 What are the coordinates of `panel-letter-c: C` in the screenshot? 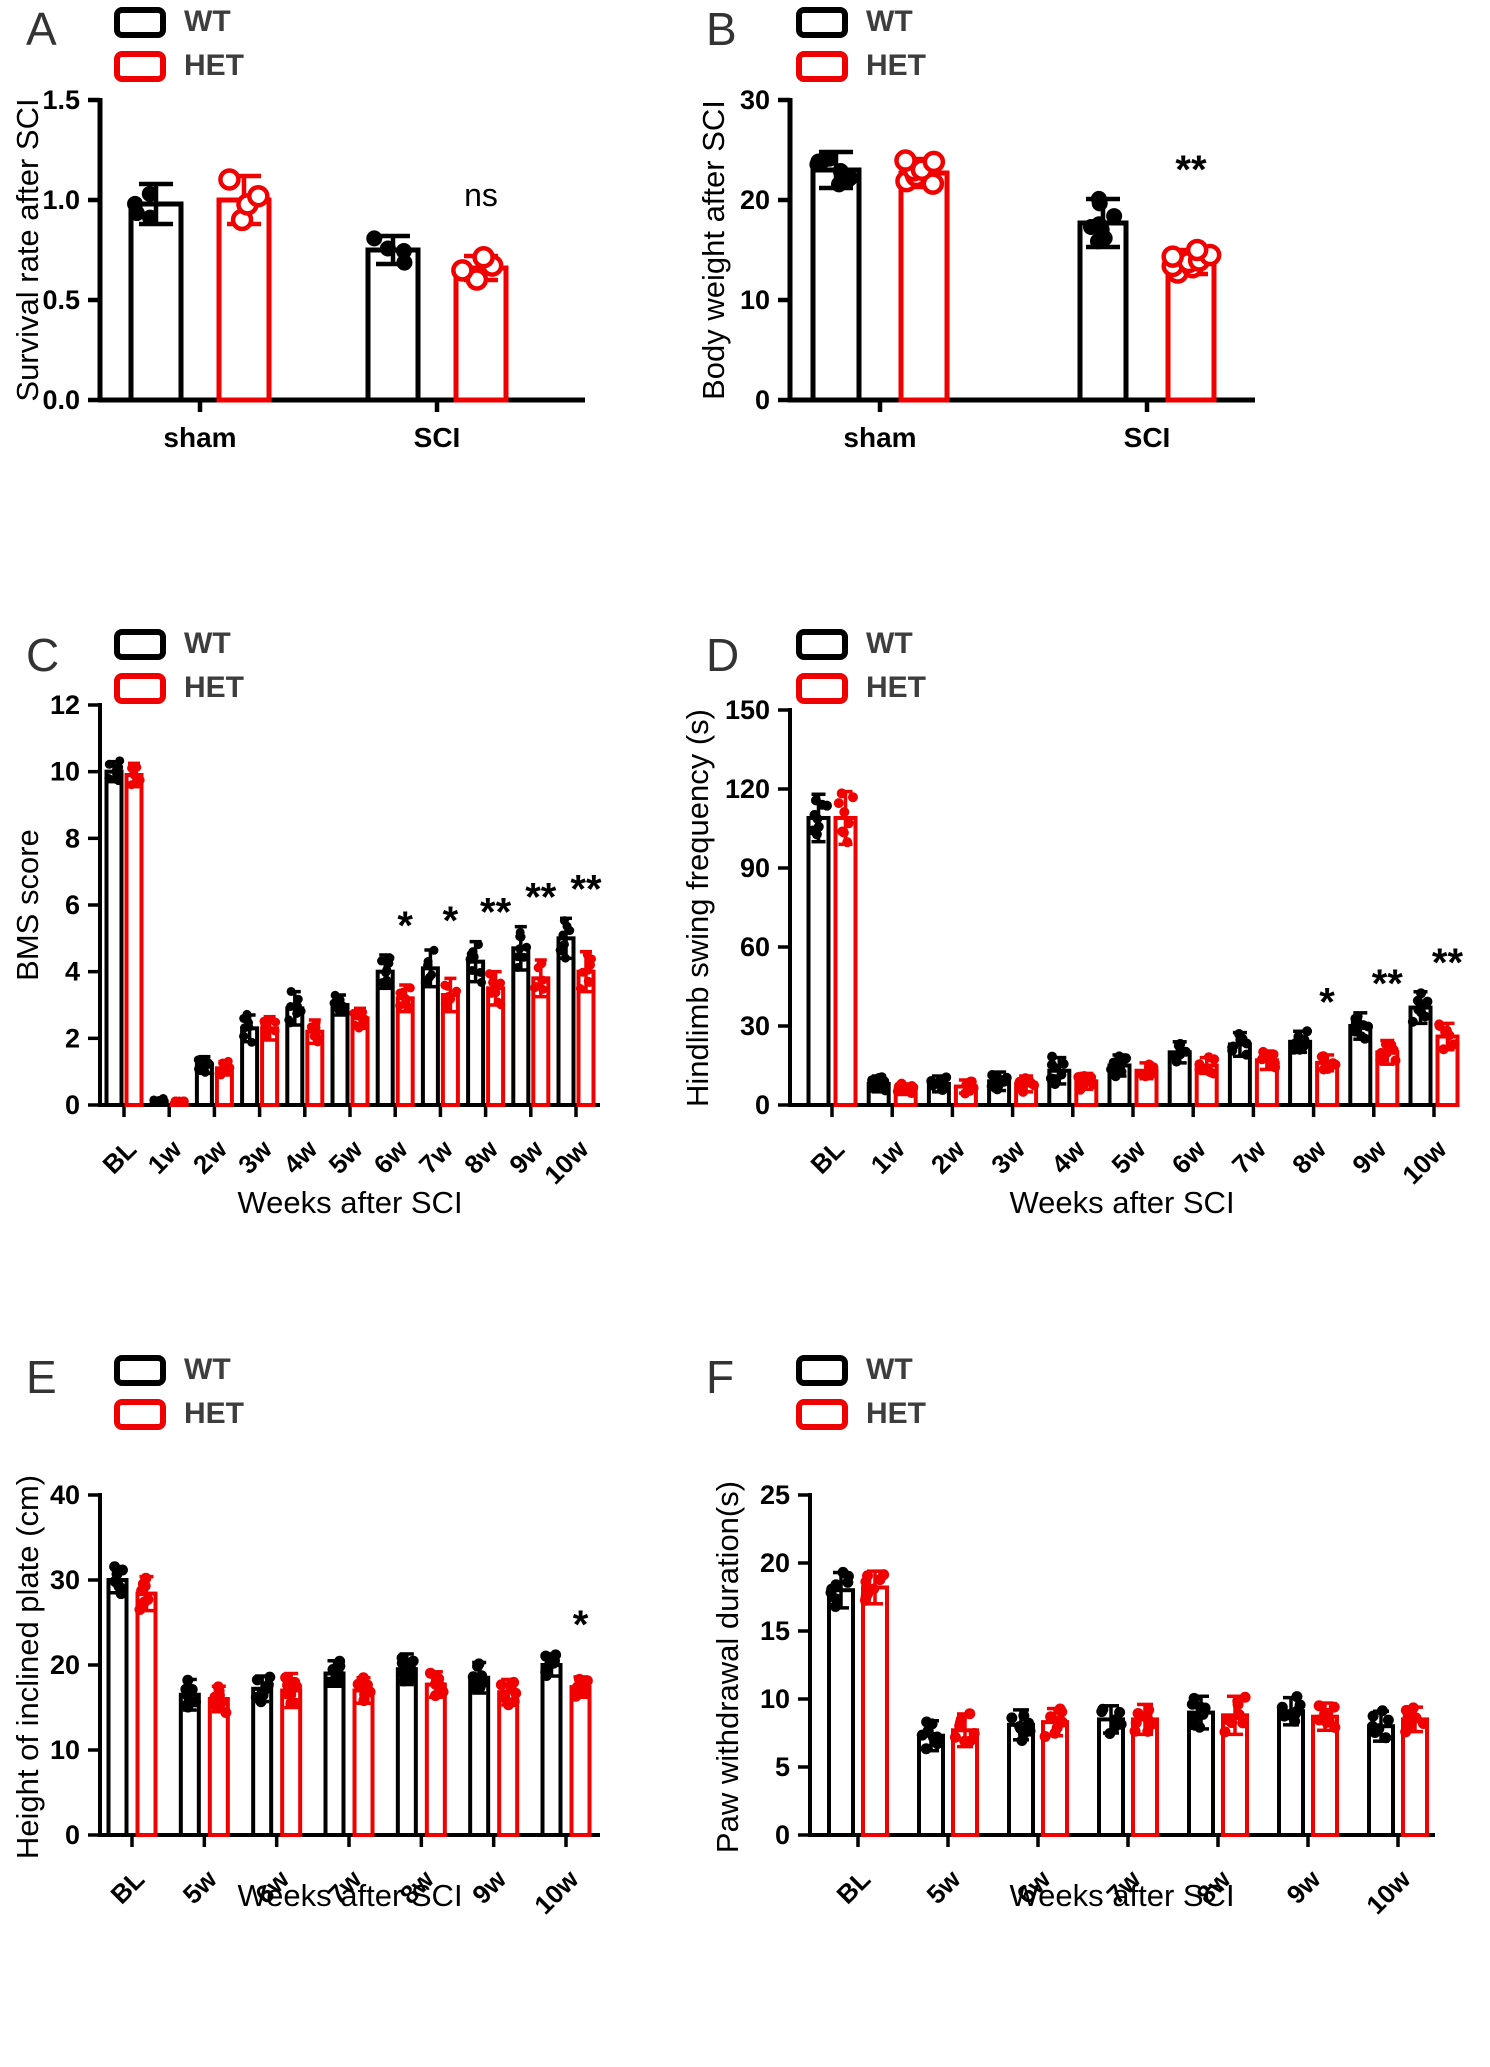 It's located at (43, 655).